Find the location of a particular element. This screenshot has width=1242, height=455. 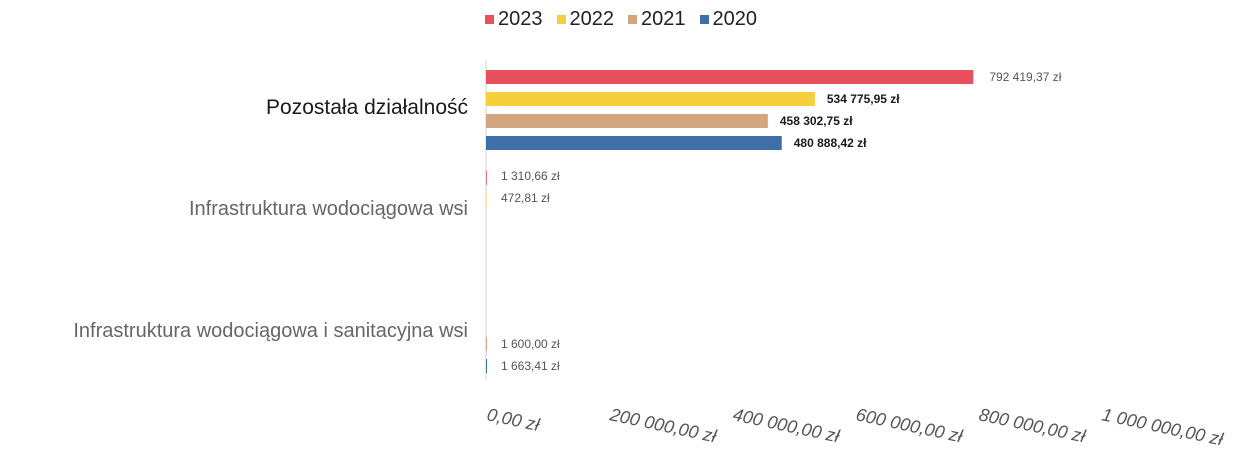

data-label: 1 600,00 zł is located at coordinates (530, 344).